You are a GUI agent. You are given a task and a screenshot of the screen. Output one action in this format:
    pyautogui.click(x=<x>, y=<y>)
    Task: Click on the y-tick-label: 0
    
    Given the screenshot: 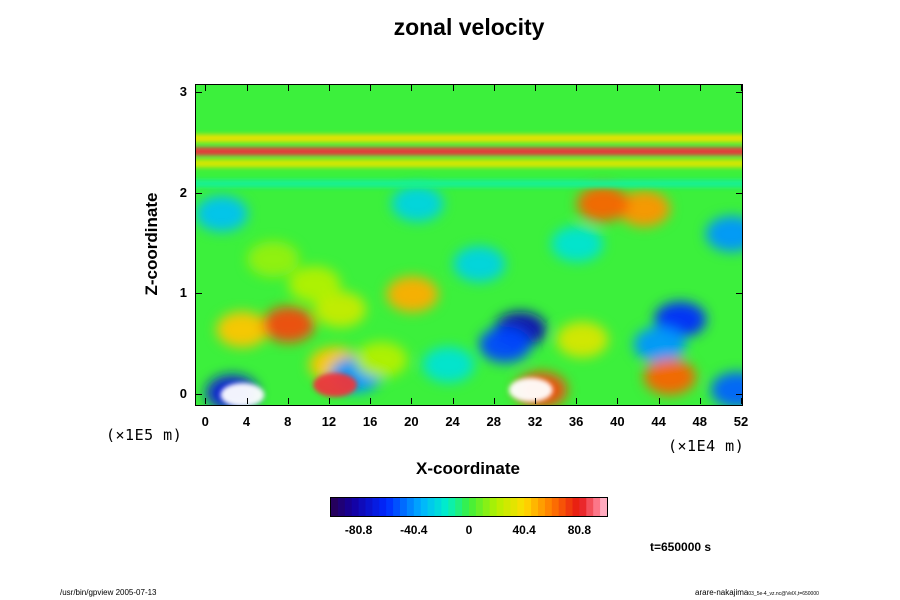 What is the action you would take?
    pyautogui.click(x=183, y=393)
    